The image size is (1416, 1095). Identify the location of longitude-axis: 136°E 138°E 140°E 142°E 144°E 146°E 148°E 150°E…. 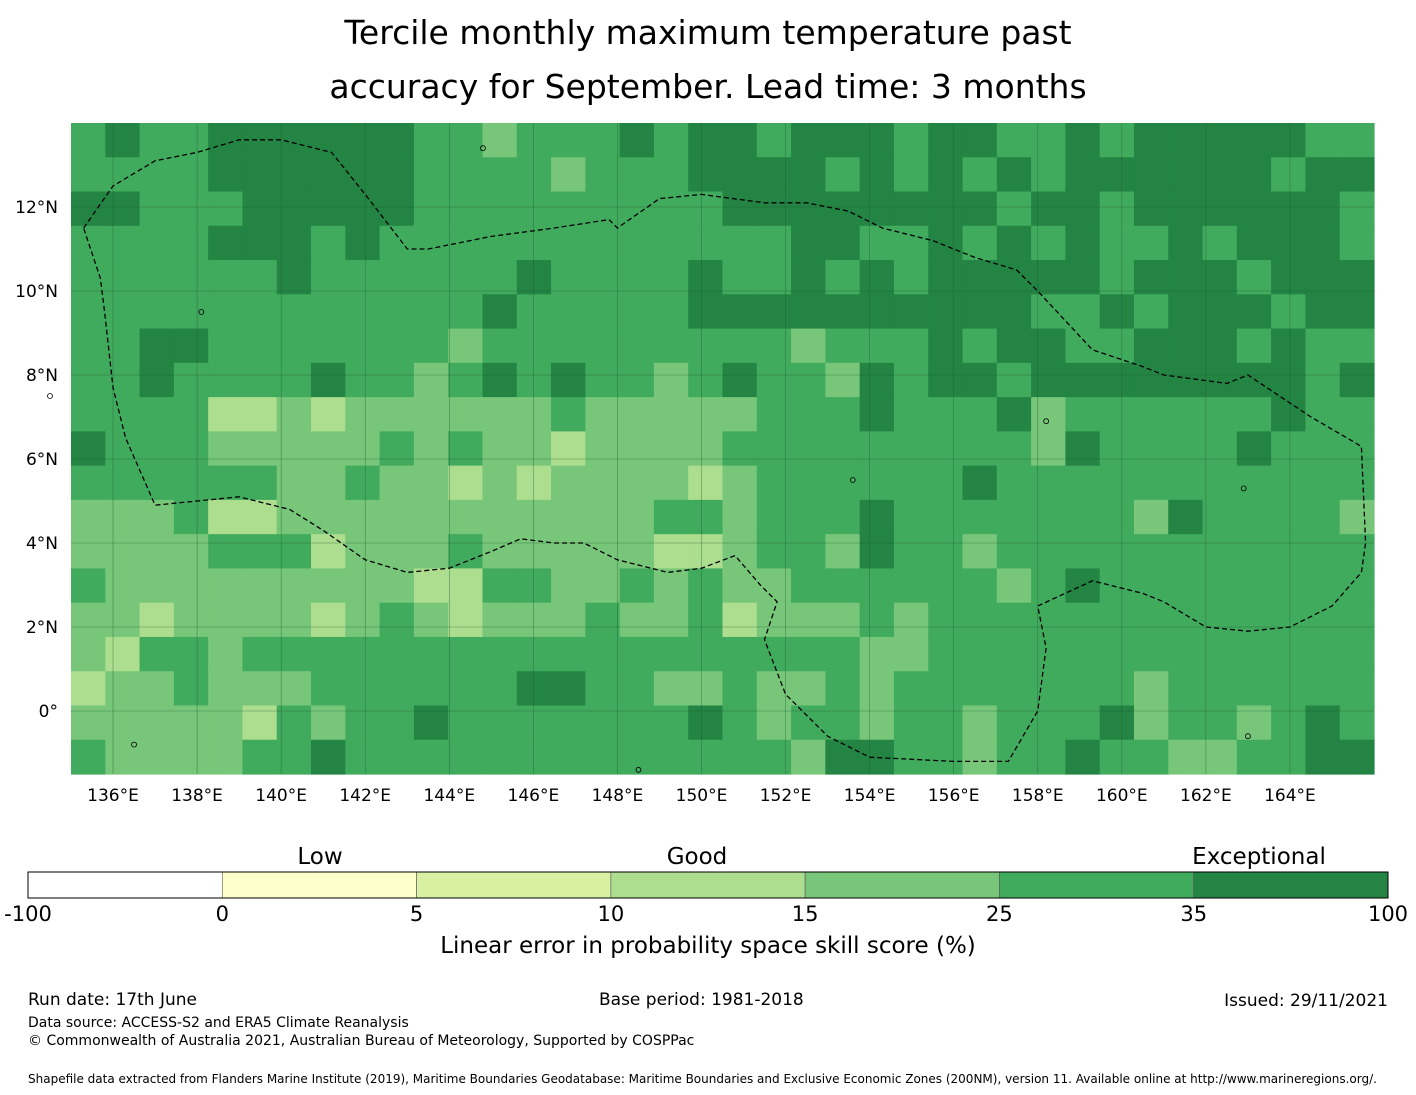
(701, 796).